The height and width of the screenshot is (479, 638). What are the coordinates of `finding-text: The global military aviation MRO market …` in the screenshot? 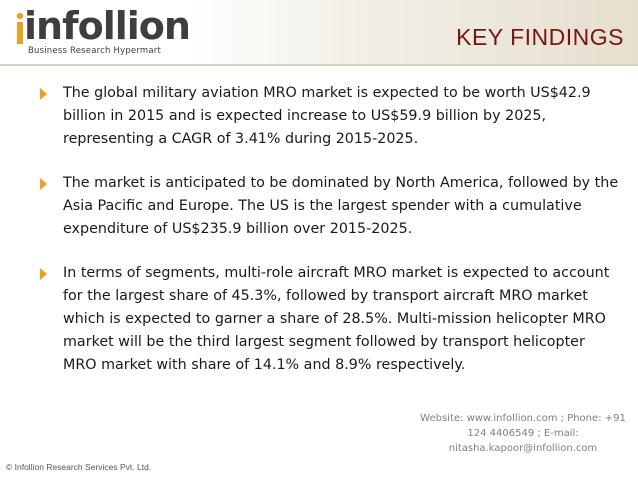 It's located at (327, 116).